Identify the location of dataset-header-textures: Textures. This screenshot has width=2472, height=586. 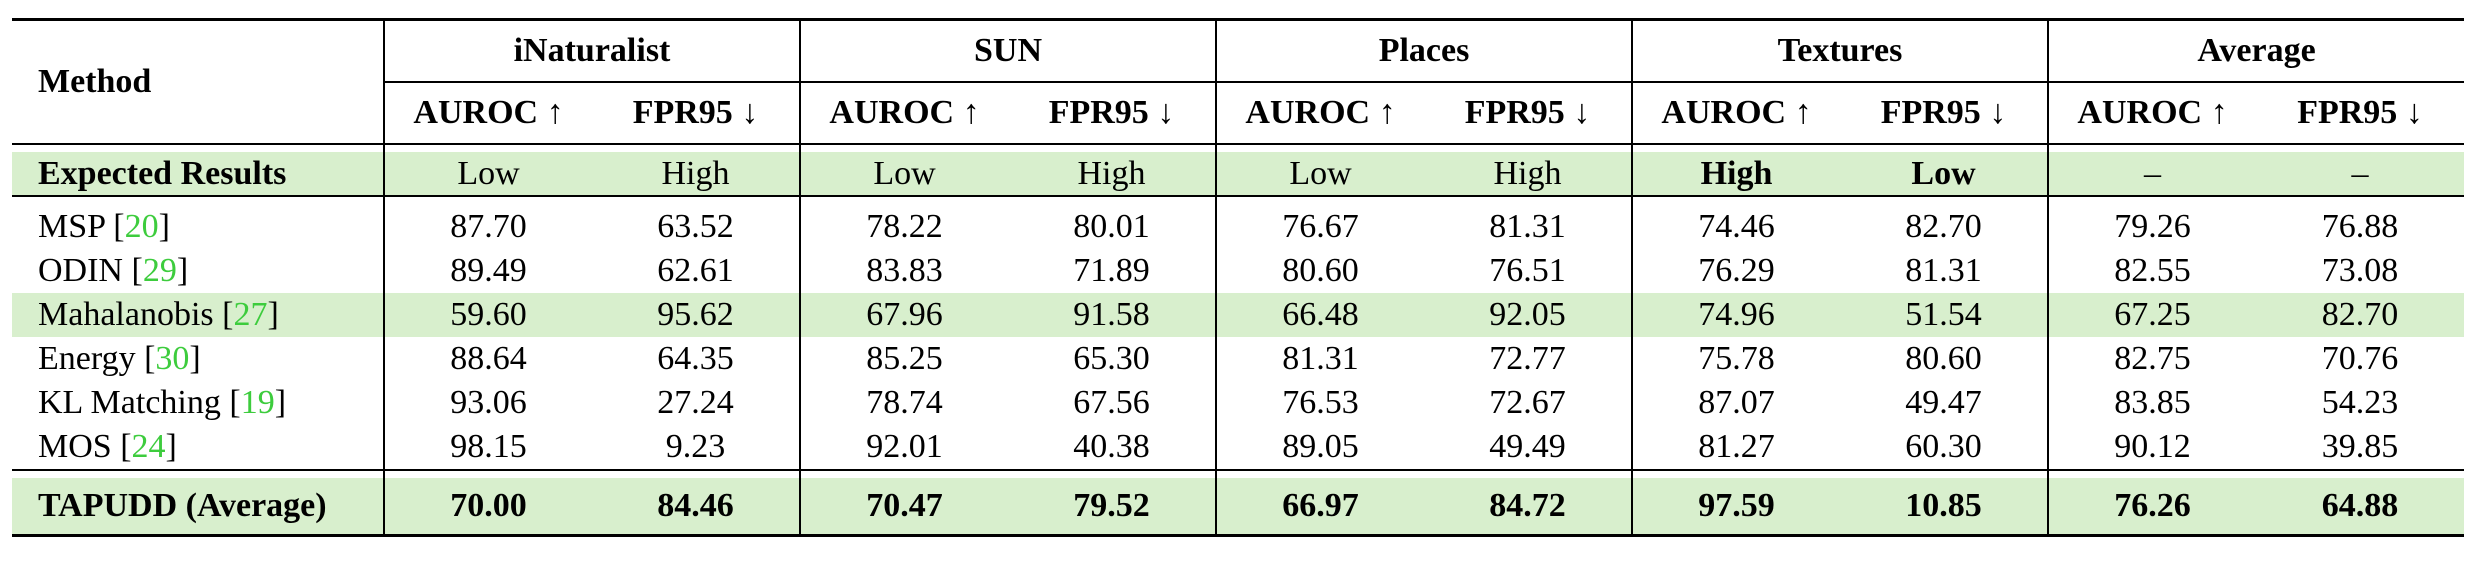
(1840, 50).